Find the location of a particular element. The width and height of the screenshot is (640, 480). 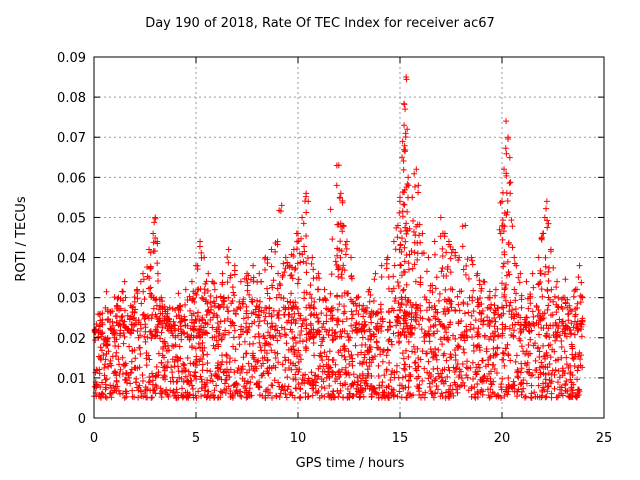

x-tick-label: 5 is located at coordinates (196, 438).